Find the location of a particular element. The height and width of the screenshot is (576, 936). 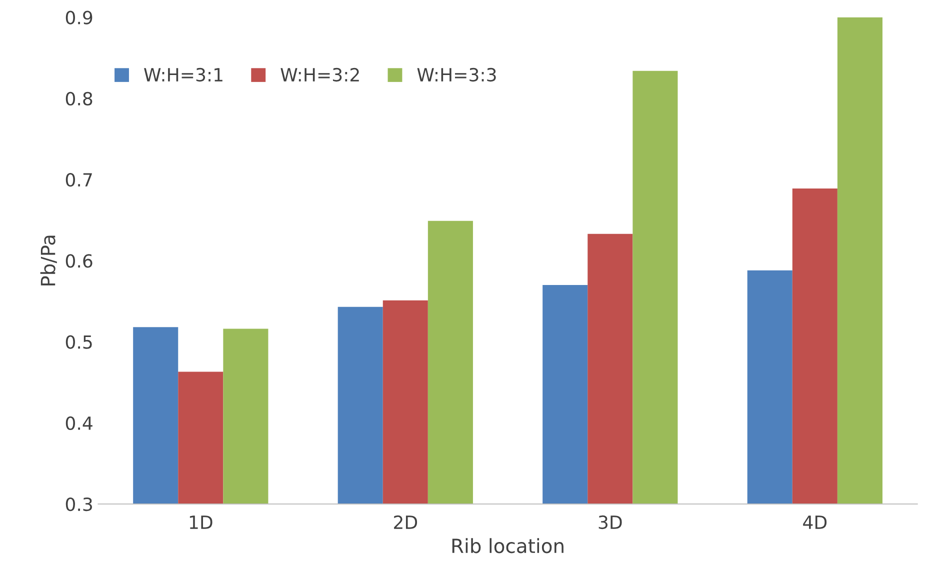

legend-label: W:H=3:1 is located at coordinates (183, 75).